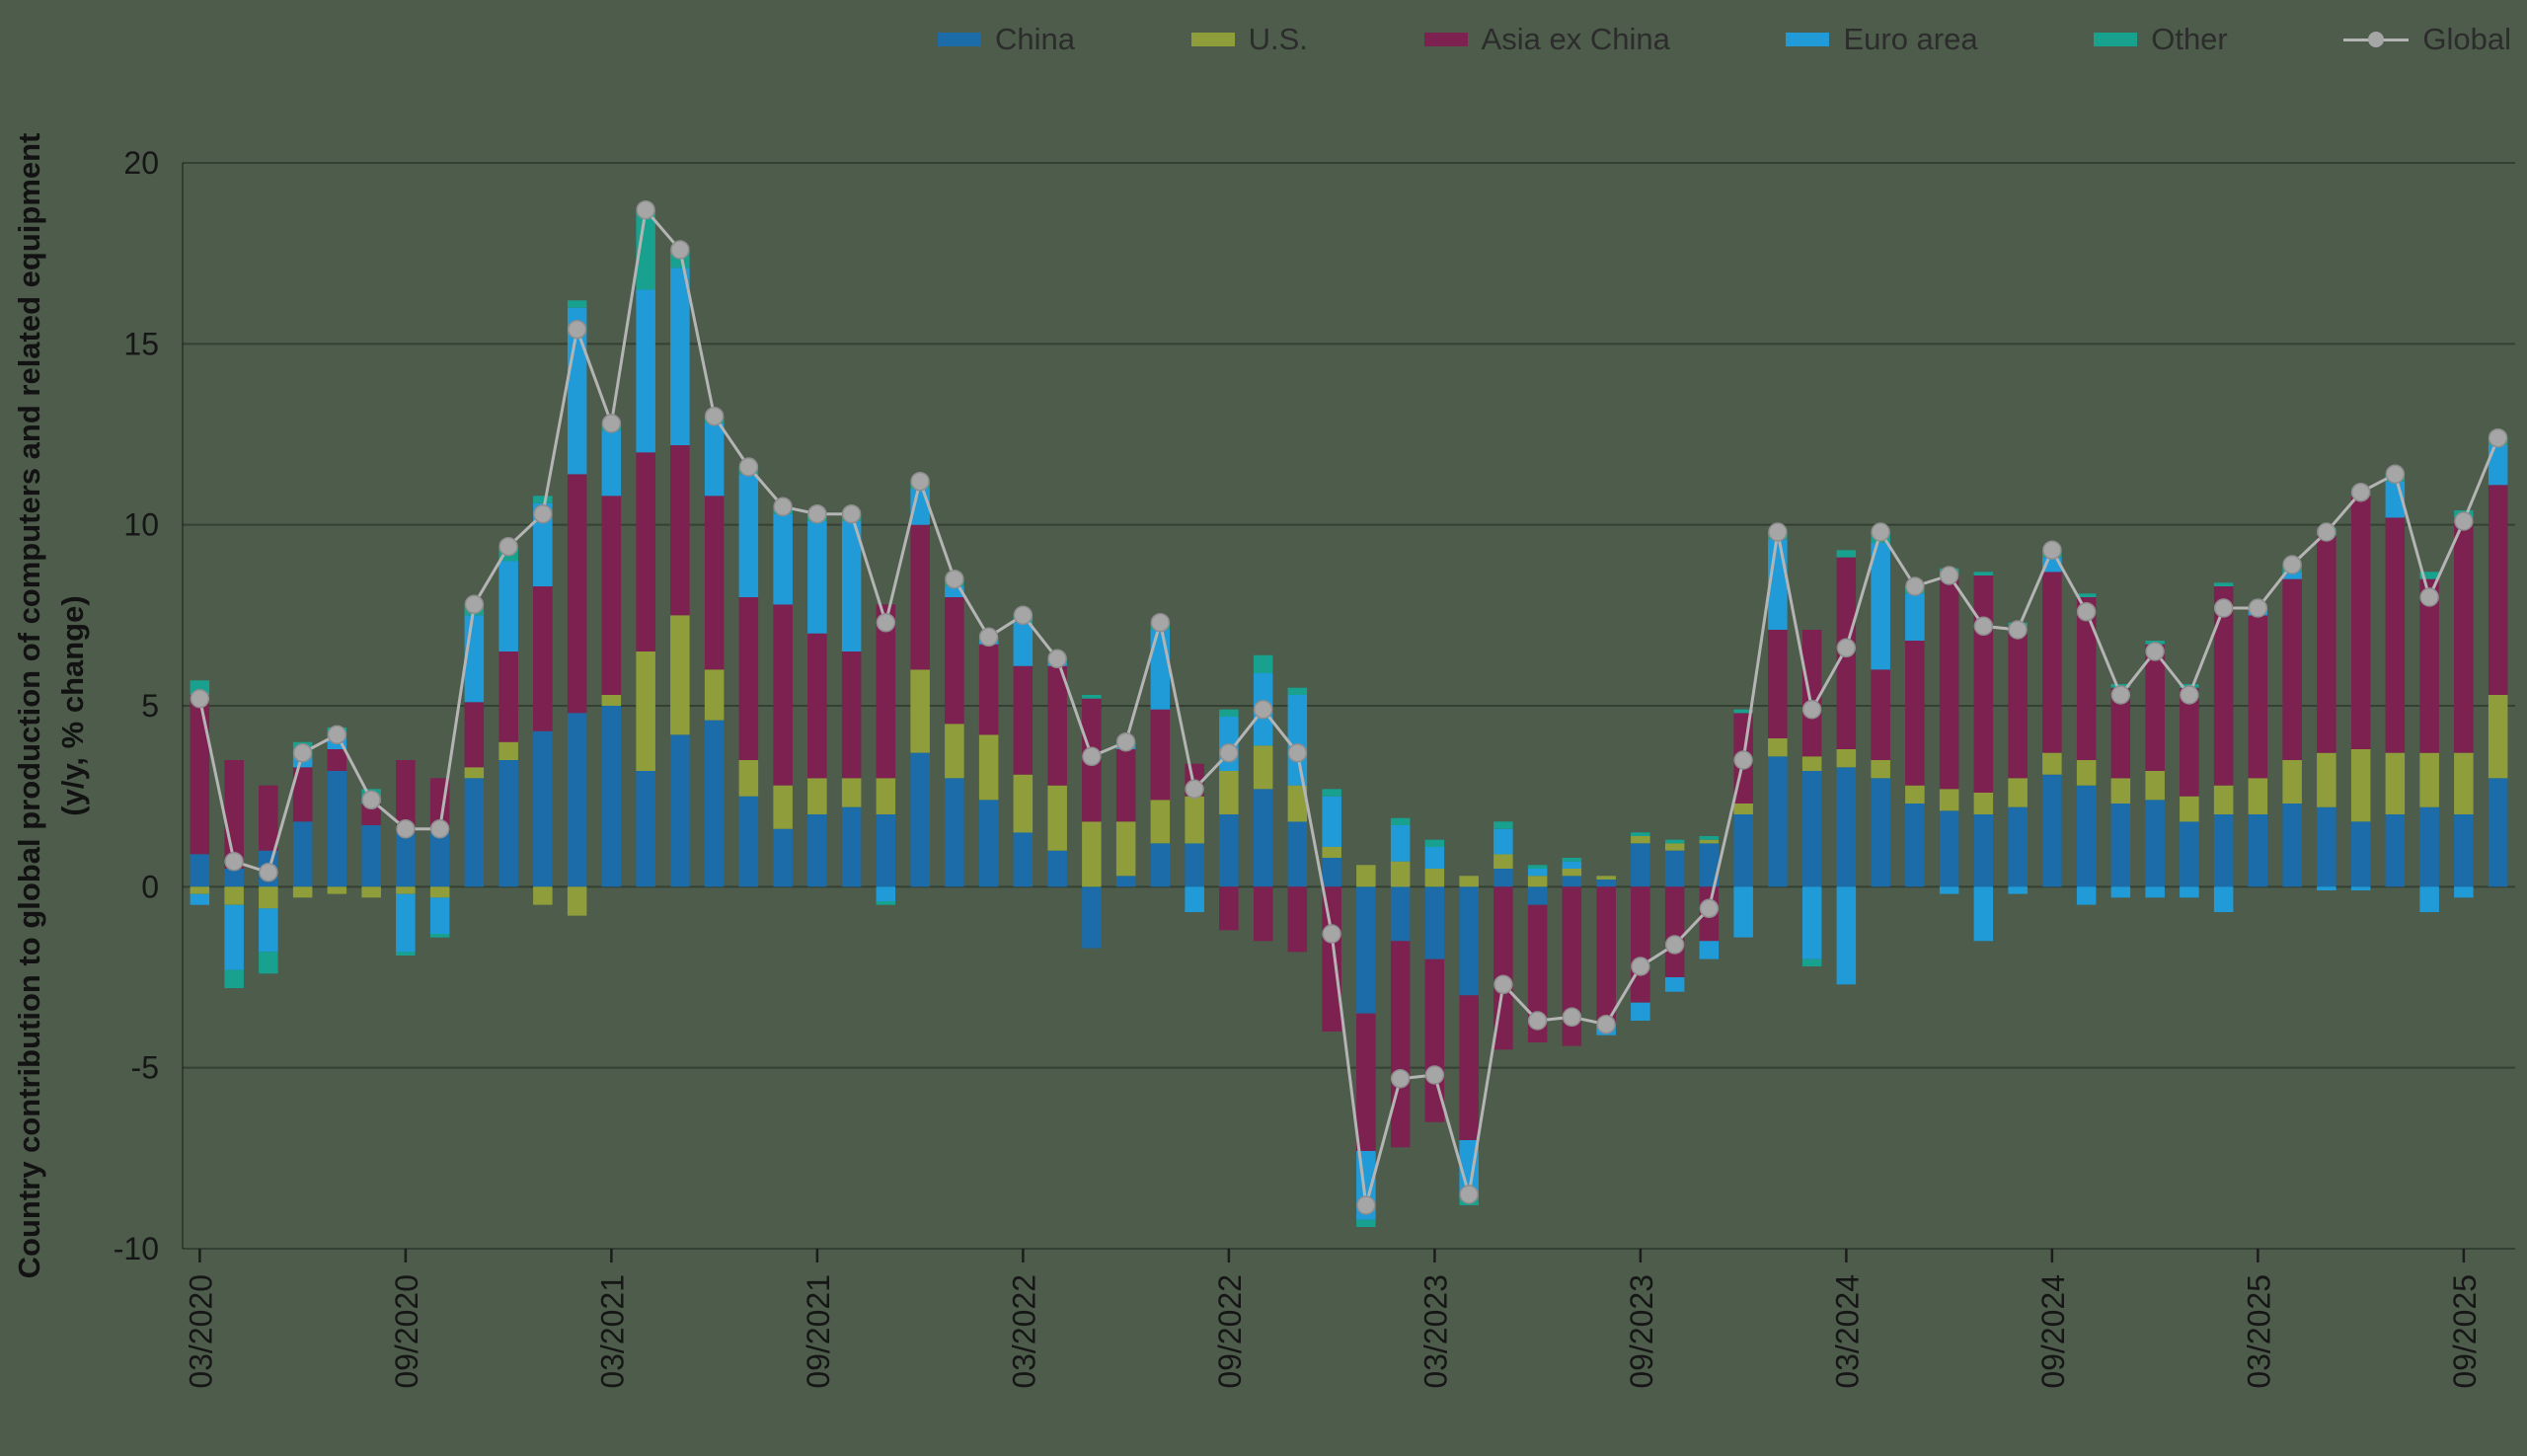 Image resolution: width=2527 pixels, height=1456 pixels. I want to click on x-tick-label: 09/2022, so click(1230, 1331).